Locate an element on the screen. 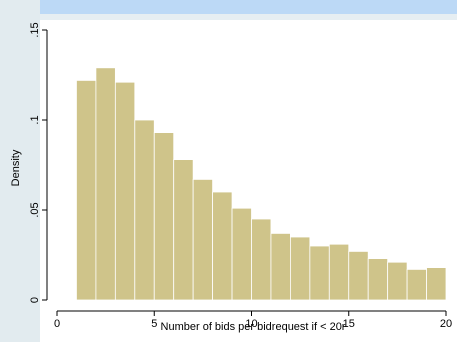 This screenshot has height=342, width=457. top-band is located at coordinates (248, 10).